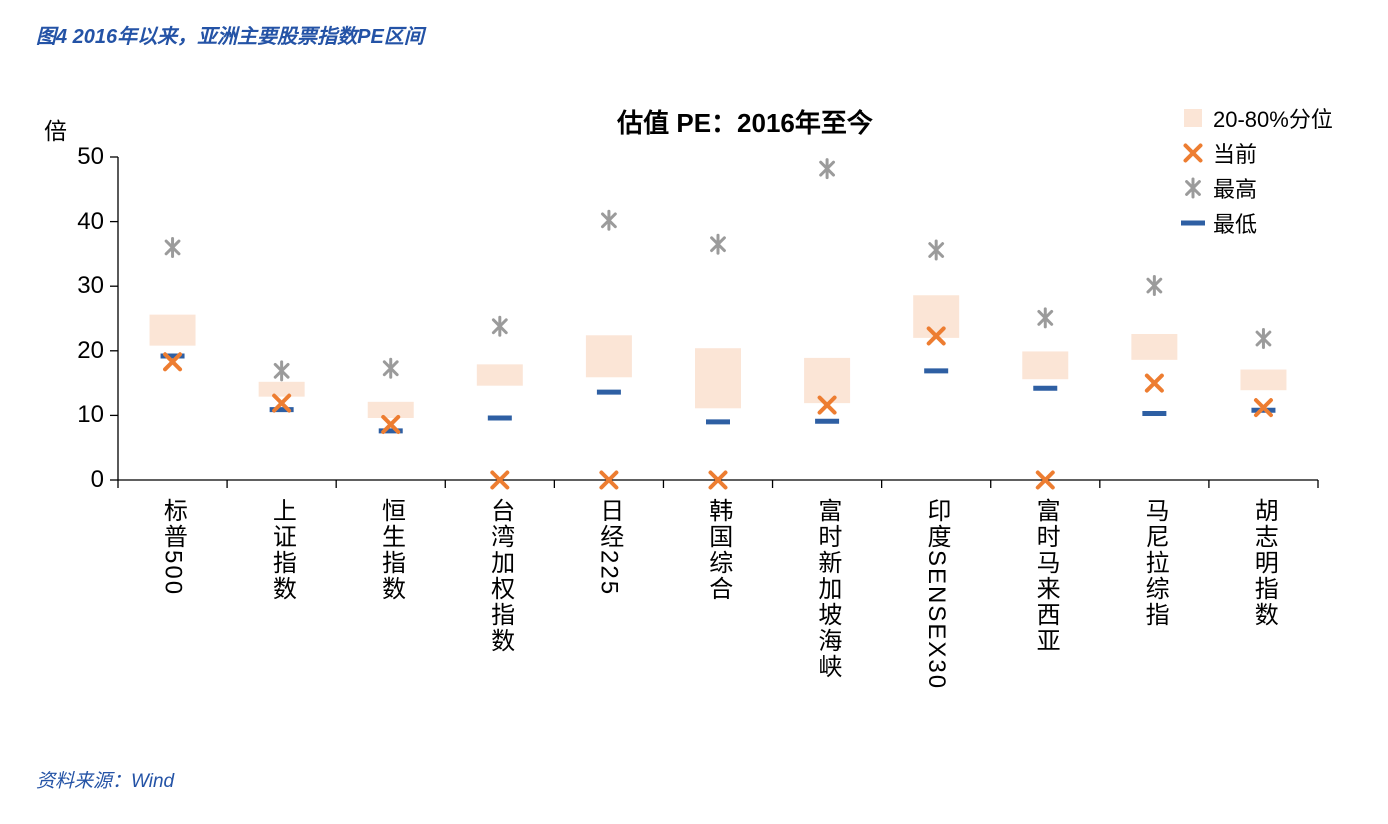  Describe the element at coordinates (55, 131) in the screenshot. I see `y-axis-unit-label: 倍` at that location.